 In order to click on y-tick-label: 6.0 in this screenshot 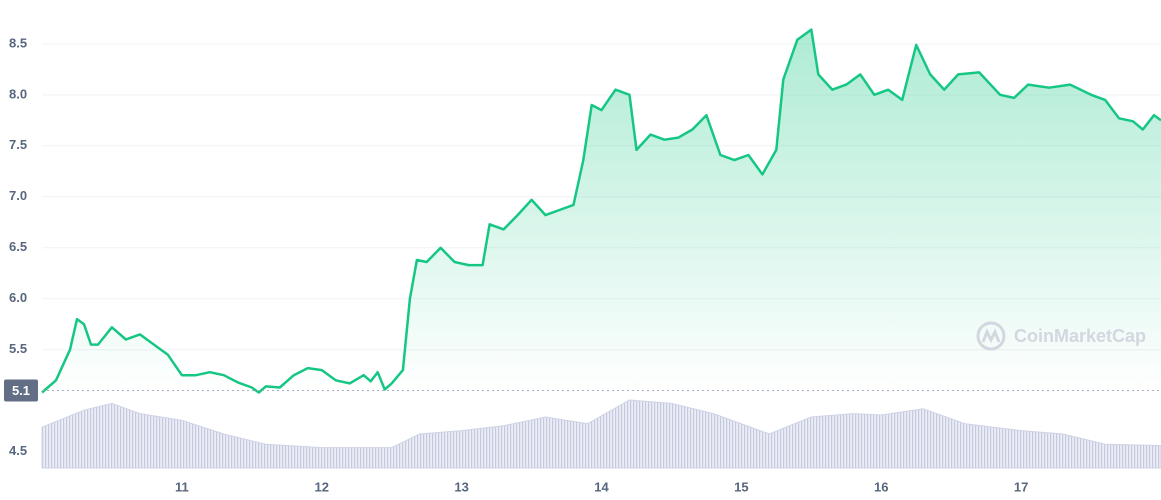, I will do `click(18, 297)`.